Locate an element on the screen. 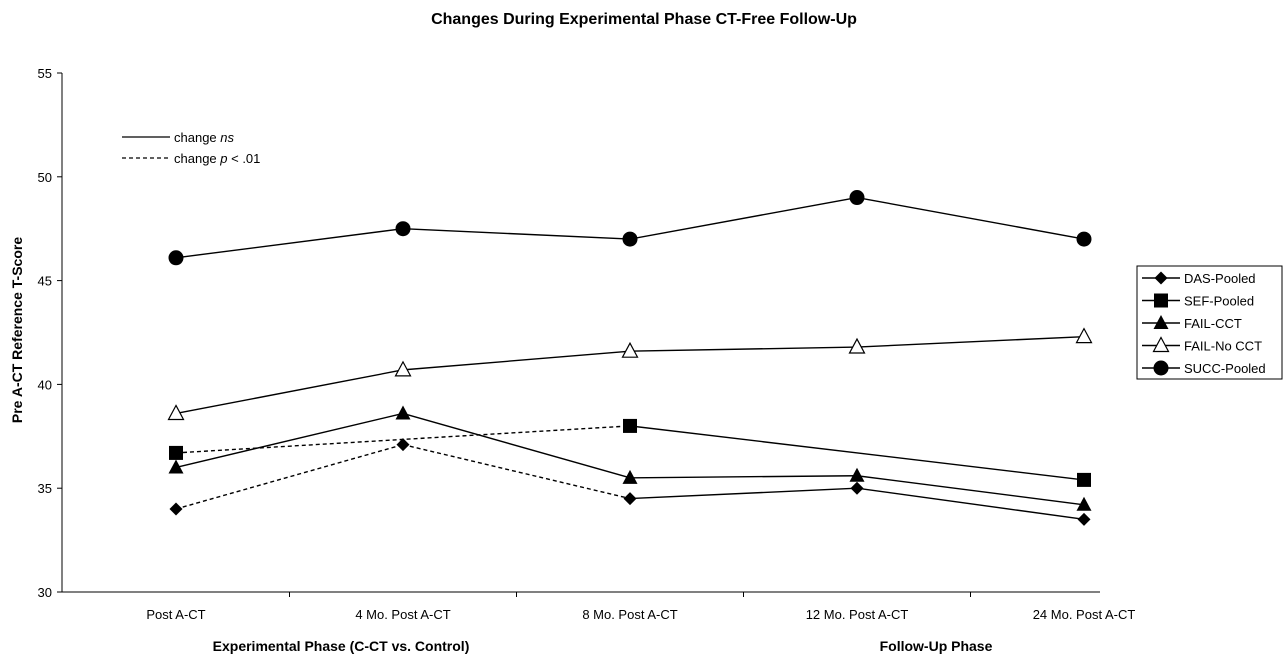 This screenshot has width=1288, height=657. series-sef-pooled is located at coordinates (630, 452).